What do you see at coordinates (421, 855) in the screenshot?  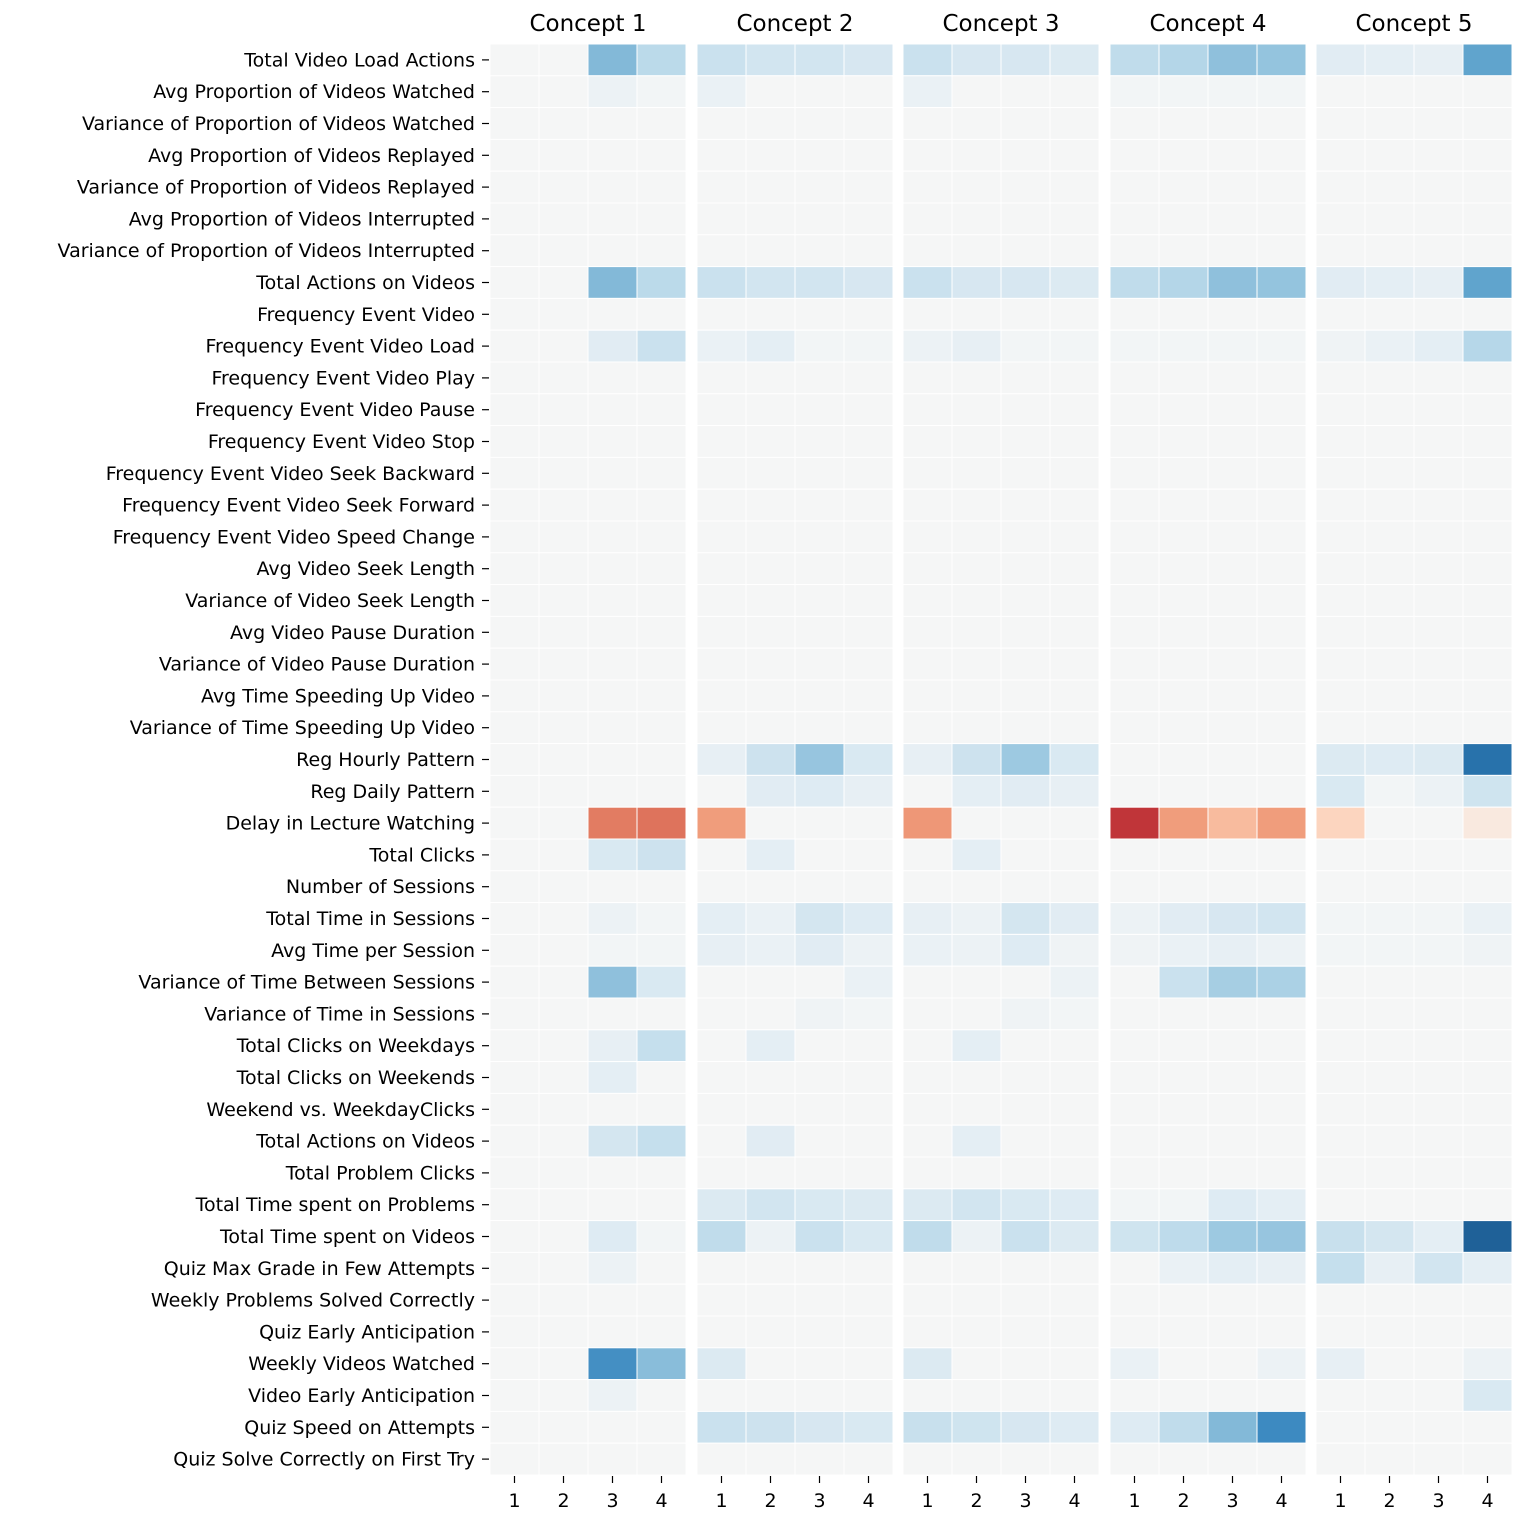 I see `y-tick-label: Total Clicks` at bounding box center [421, 855].